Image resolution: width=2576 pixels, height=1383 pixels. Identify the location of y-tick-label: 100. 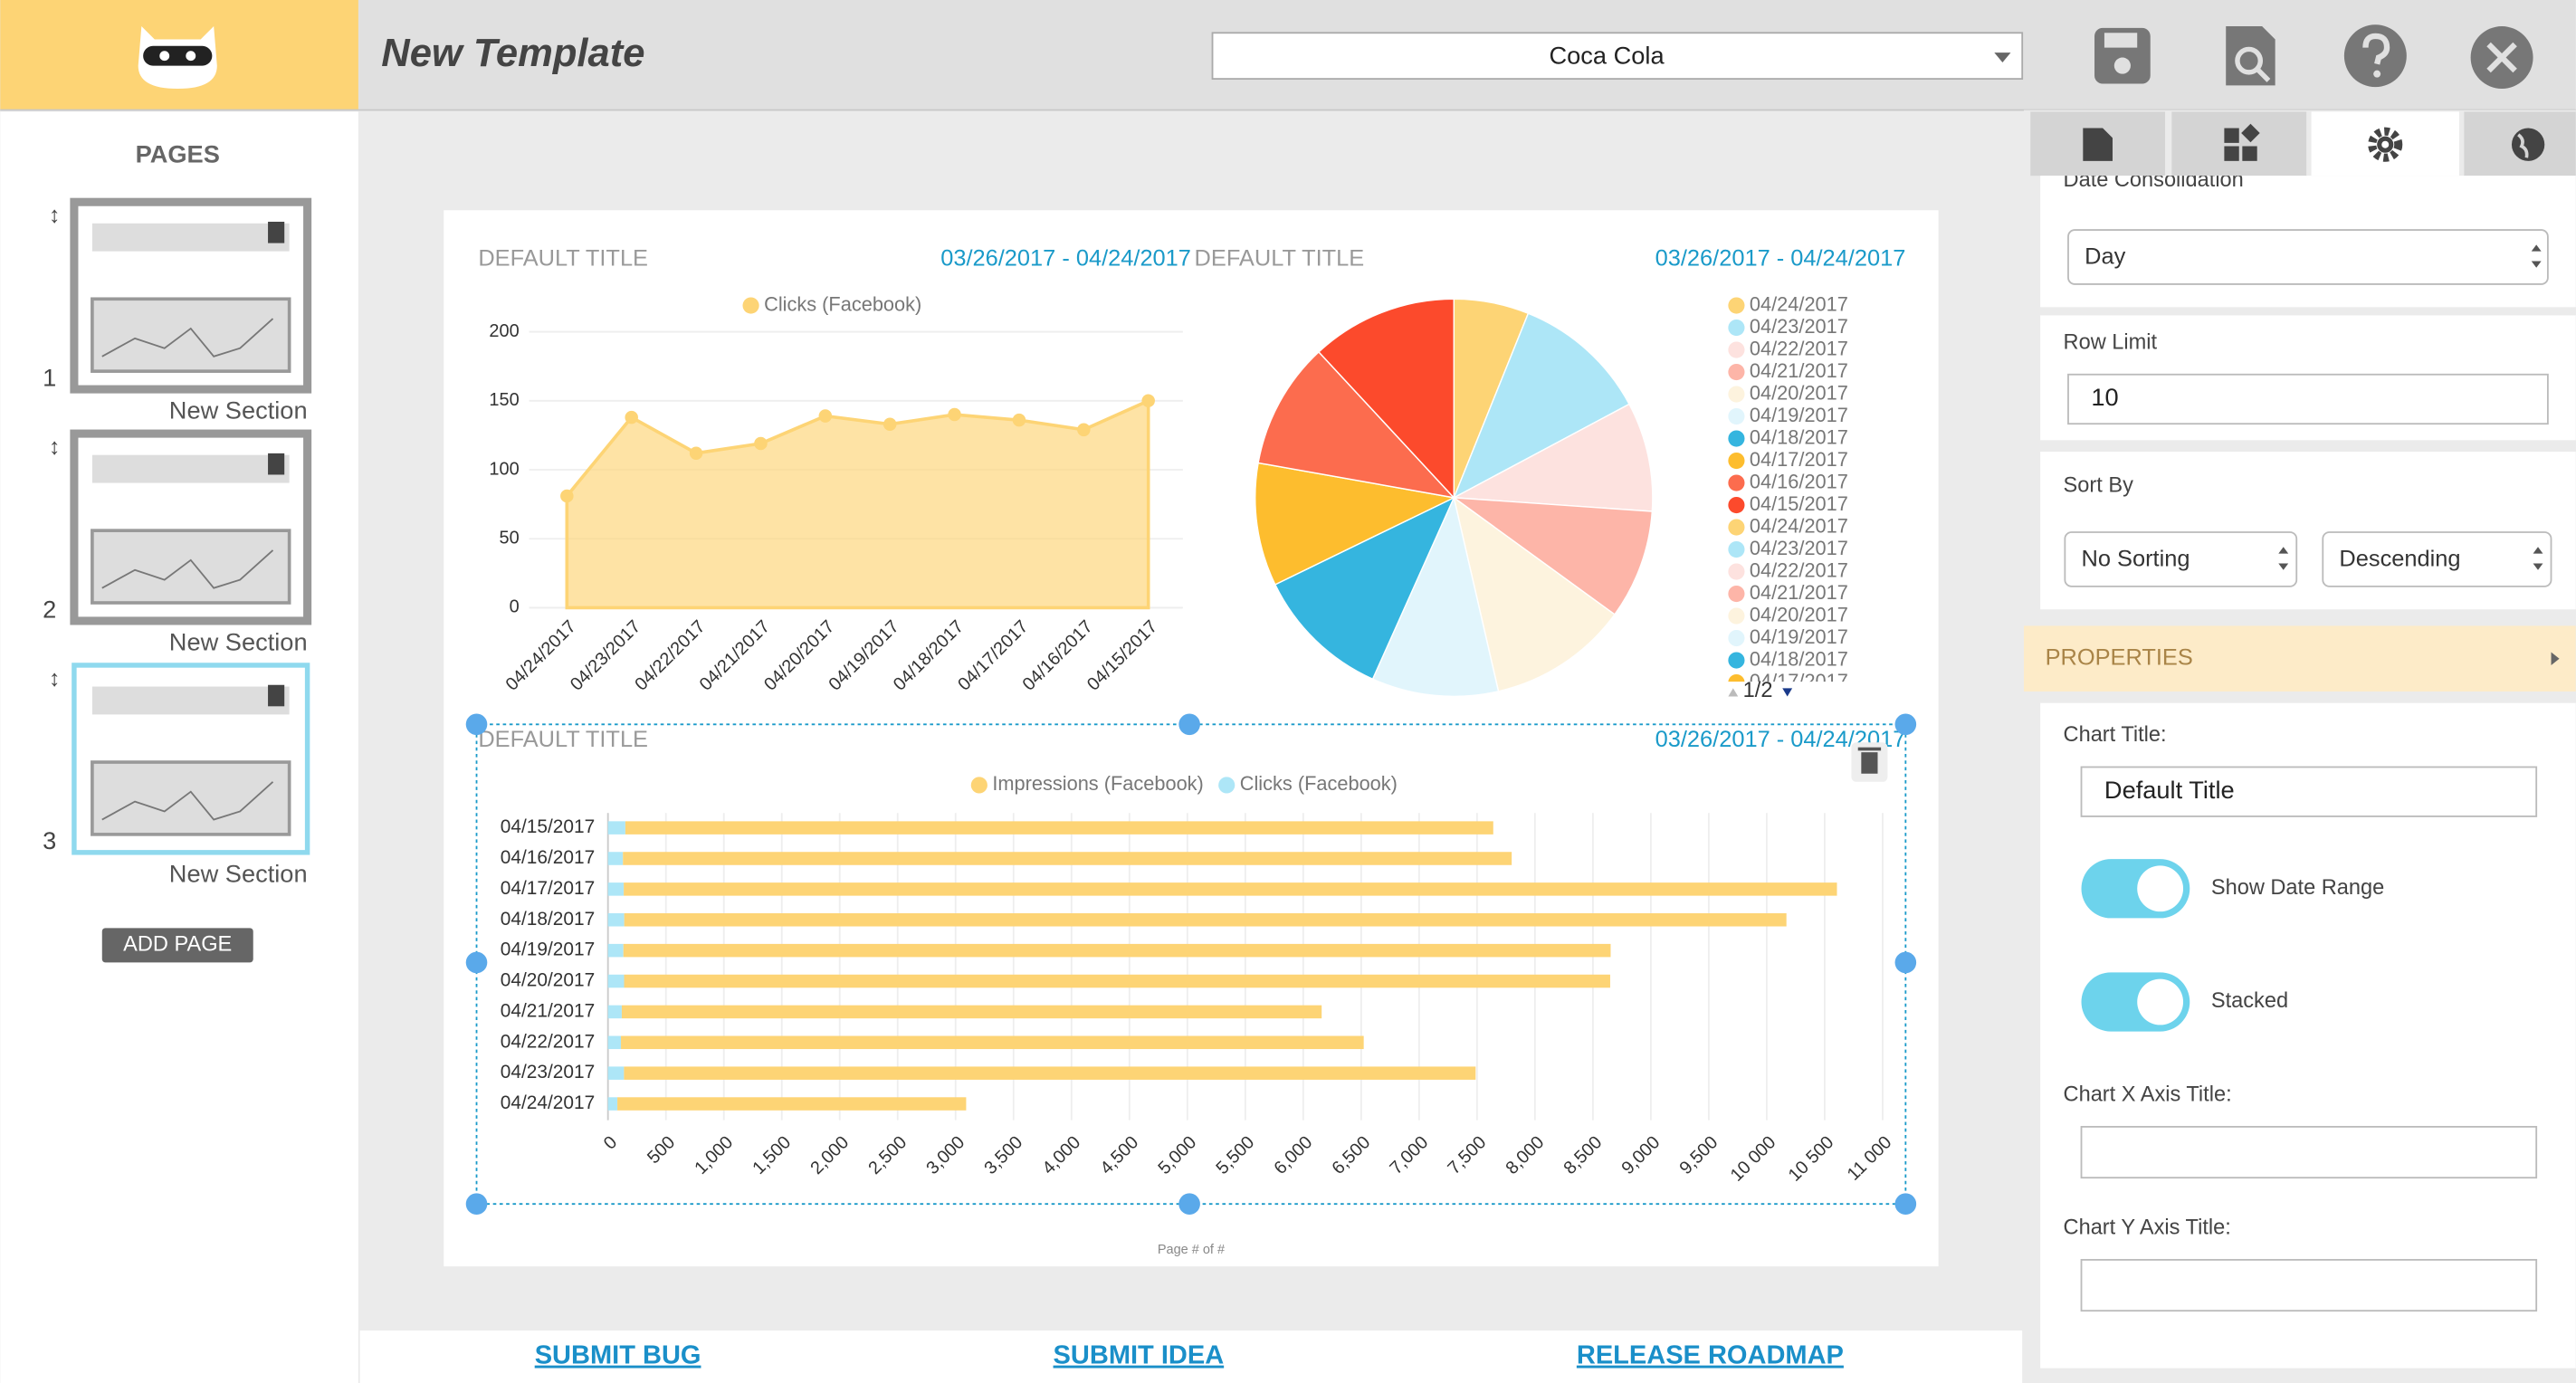
(504, 469).